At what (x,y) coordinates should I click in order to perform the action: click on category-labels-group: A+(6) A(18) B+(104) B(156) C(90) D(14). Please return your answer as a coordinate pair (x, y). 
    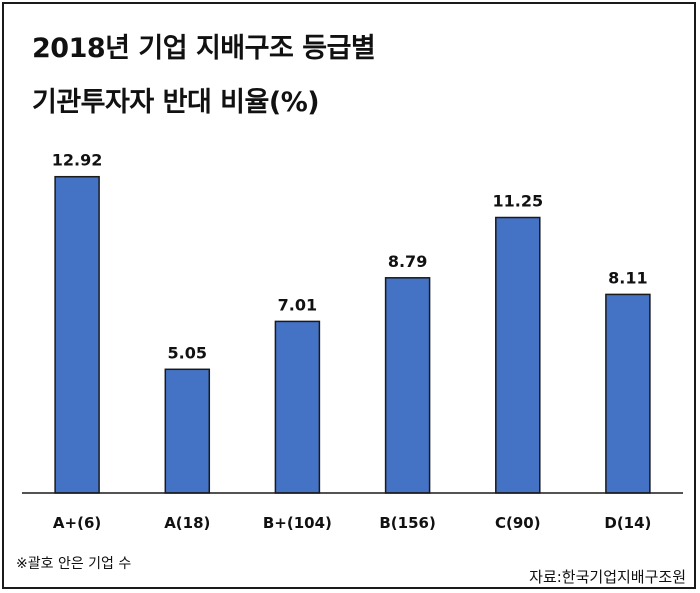
    Looking at the image, I should click on (352, 523).